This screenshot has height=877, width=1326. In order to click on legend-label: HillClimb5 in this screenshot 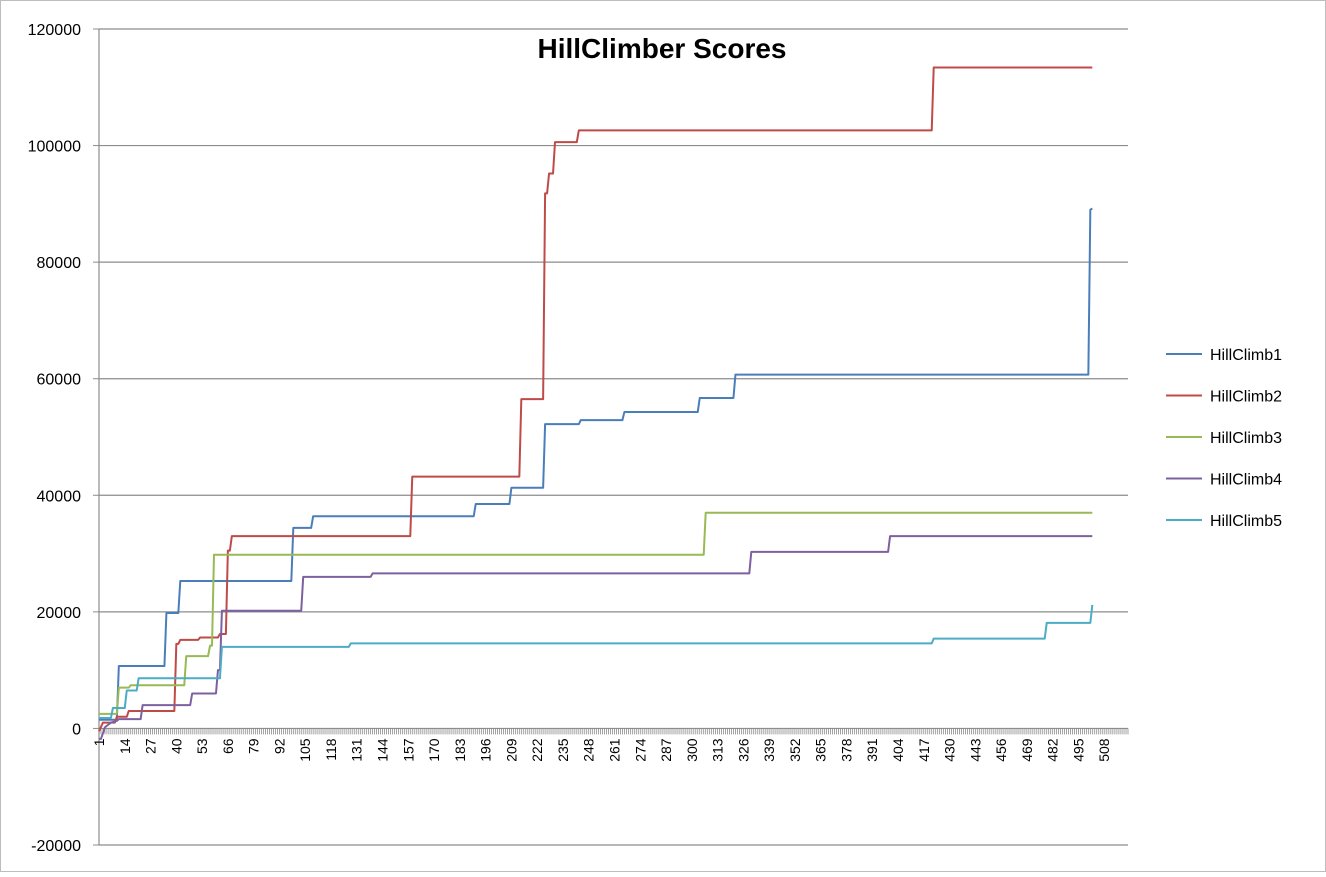, I will do `click(1246, 521)`.